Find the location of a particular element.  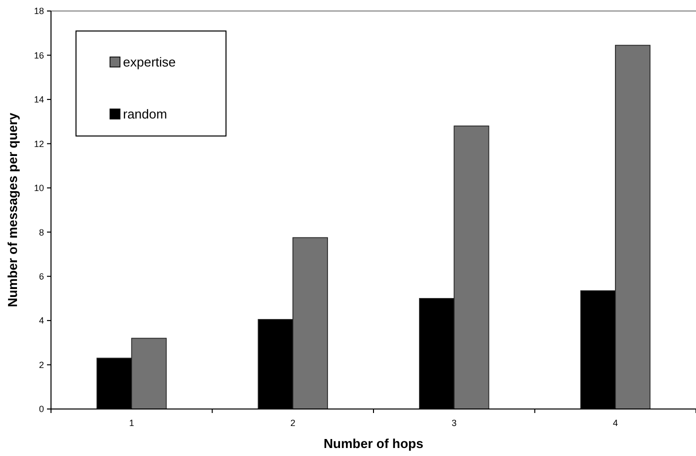

y-tick-label: 6 is located at coordinates (41, 276).